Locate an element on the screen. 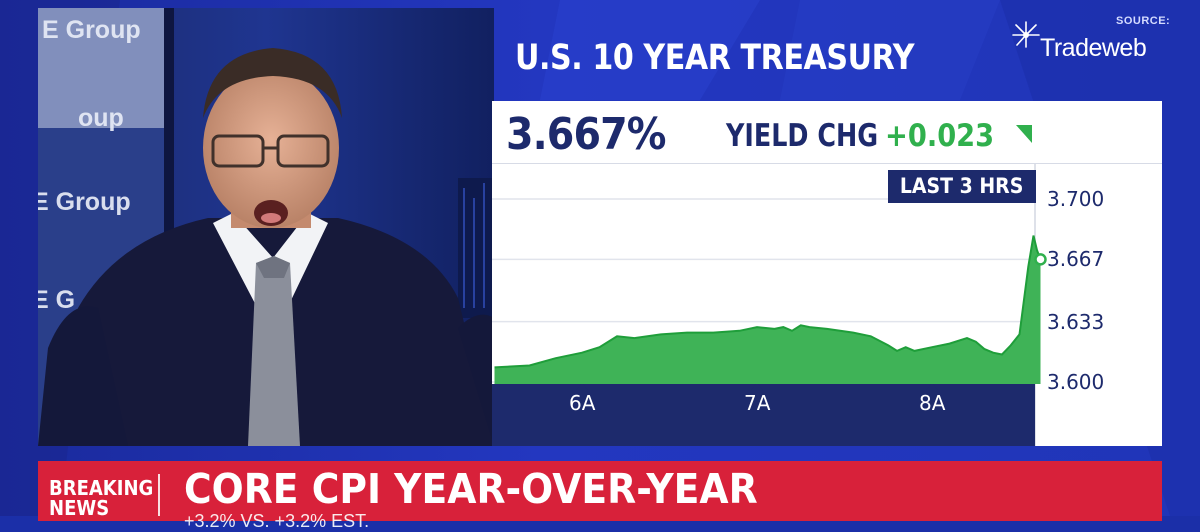 The image size is (1200, 532). x-tick-label: 6A is located at coordinates (582, 403).